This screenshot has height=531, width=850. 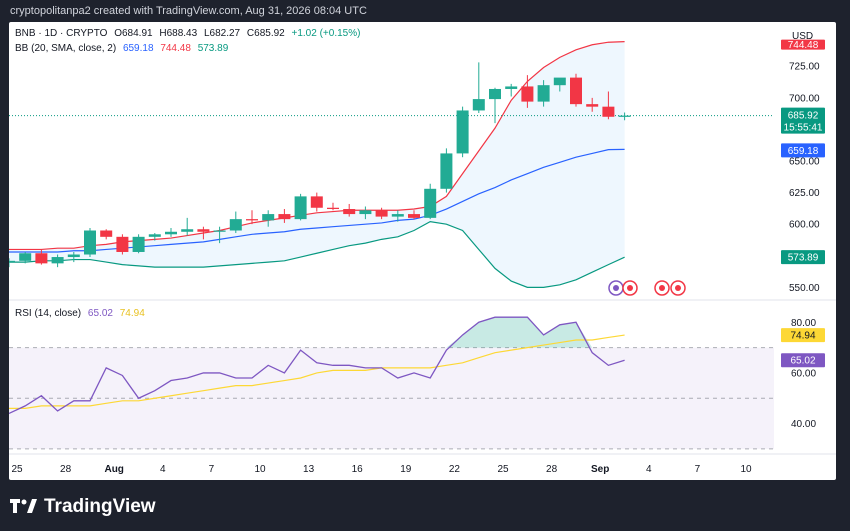 What do you see at coordinates (326, 33) in the screenshot?
I see `legend-change: +1.02 (+0.15%)` at bounding box center [326, 33].